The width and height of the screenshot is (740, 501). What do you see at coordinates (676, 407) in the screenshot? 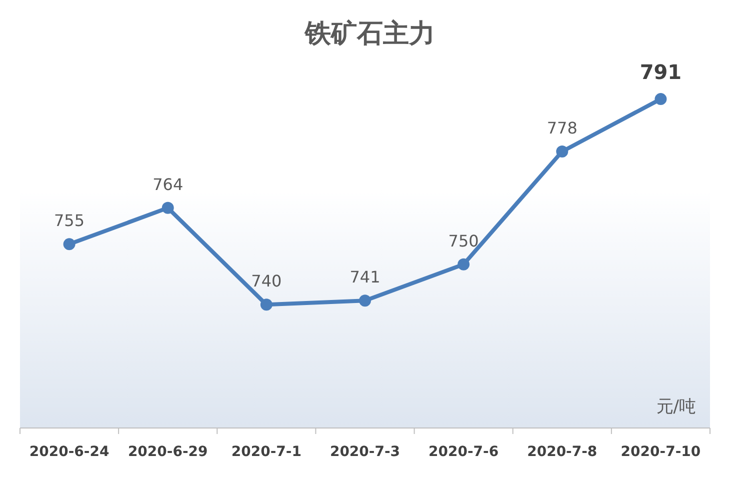
I see `text: 元/吨` at bounding box center [676, 407].